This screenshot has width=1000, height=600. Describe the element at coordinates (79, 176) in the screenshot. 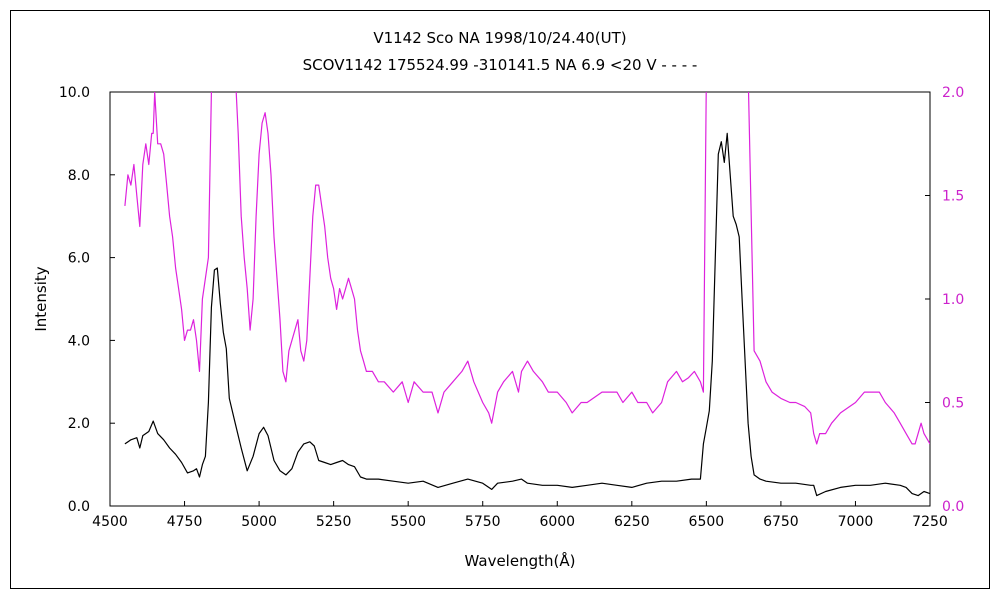

I see `y-left-tick-label: 8.0` at that location.